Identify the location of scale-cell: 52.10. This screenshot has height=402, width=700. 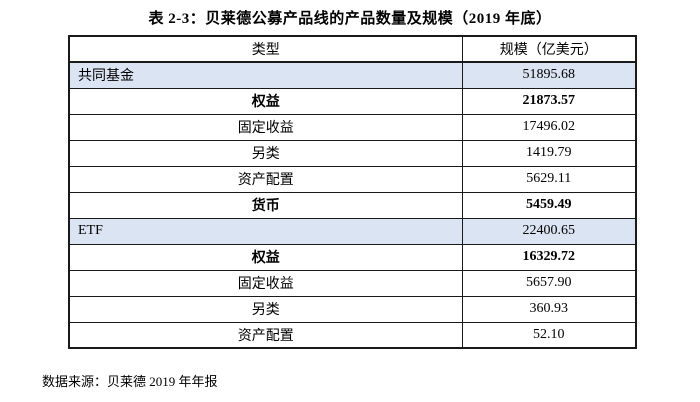
(549, 335).